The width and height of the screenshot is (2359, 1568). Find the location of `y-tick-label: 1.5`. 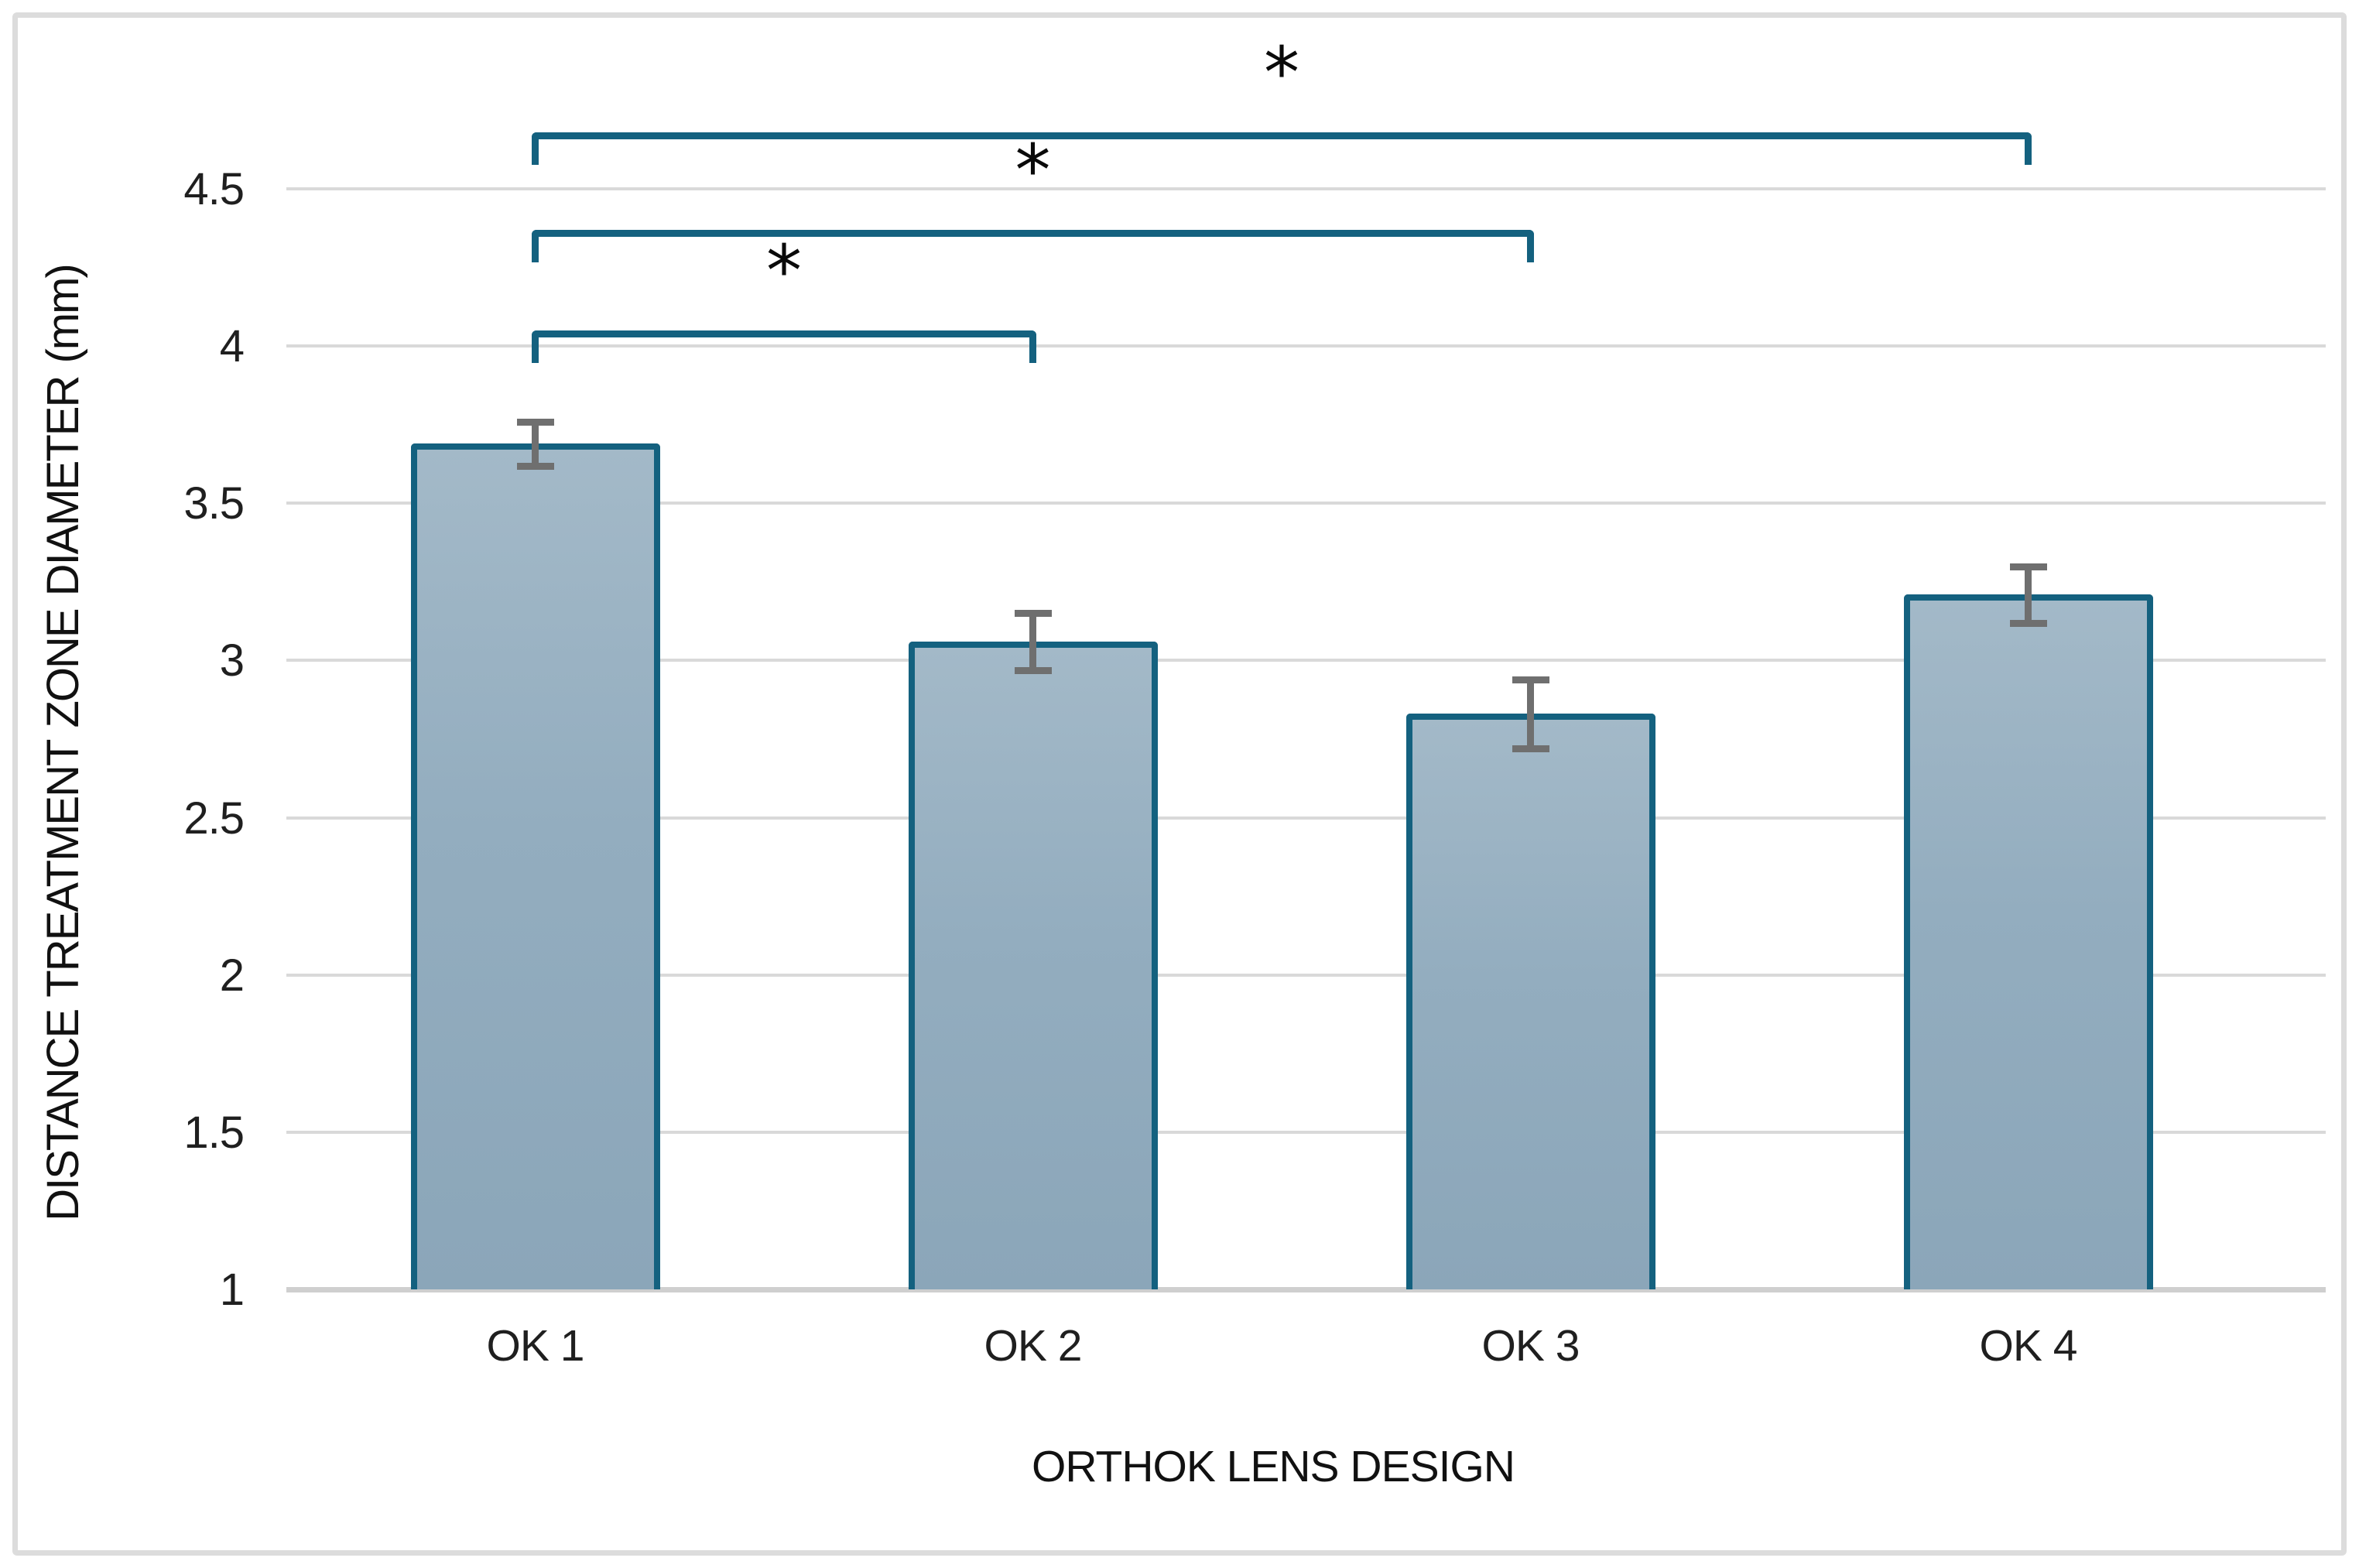

y-tick-label: 1.5 is located at coordinates (214, 1132).